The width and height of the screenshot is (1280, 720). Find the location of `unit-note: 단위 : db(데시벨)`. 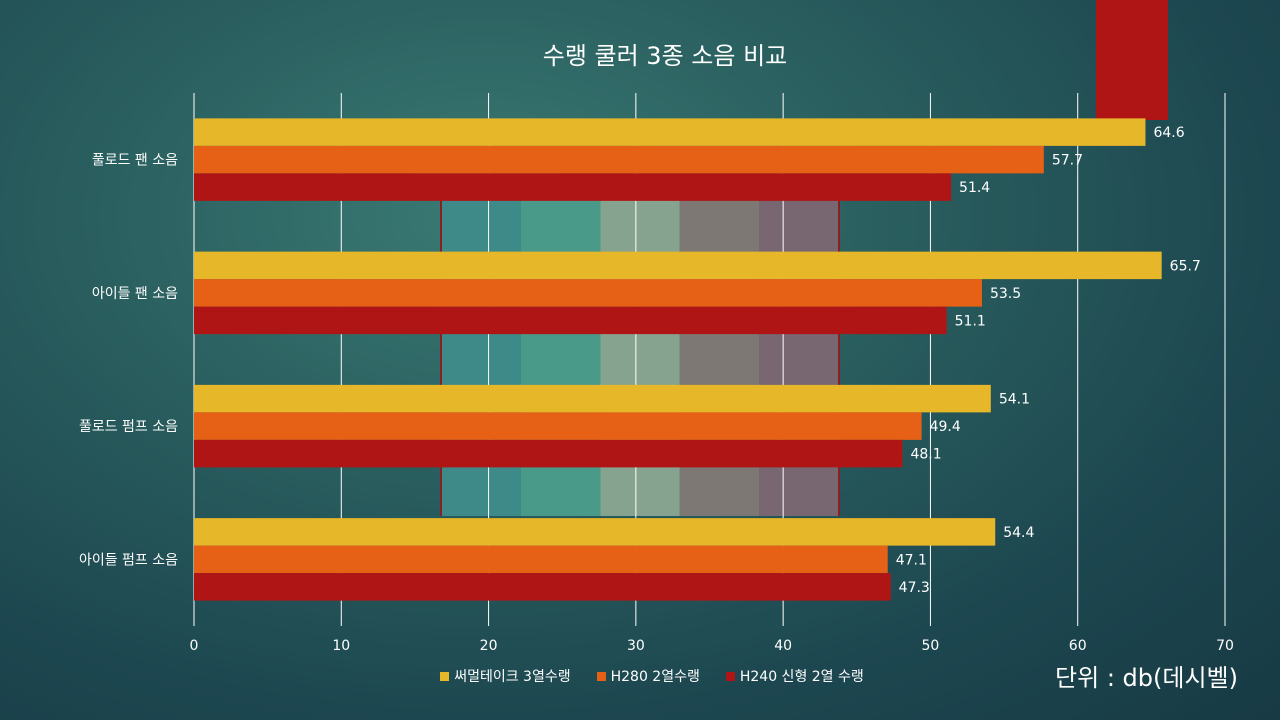

unit-note: 단위 : db(데시벨) is located at coordinates (1146, 678).